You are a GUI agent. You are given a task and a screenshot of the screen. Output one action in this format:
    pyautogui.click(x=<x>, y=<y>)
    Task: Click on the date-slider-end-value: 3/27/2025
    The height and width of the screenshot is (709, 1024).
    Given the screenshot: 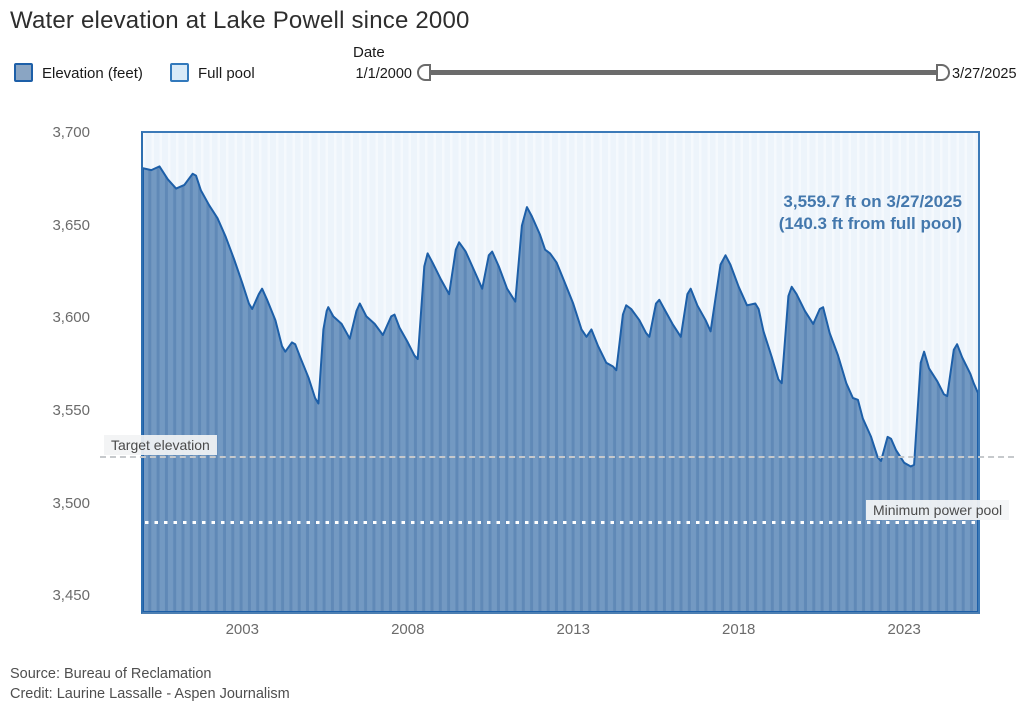 What is the action you would take?
    pyautogui.click(x=984, y=74)
    